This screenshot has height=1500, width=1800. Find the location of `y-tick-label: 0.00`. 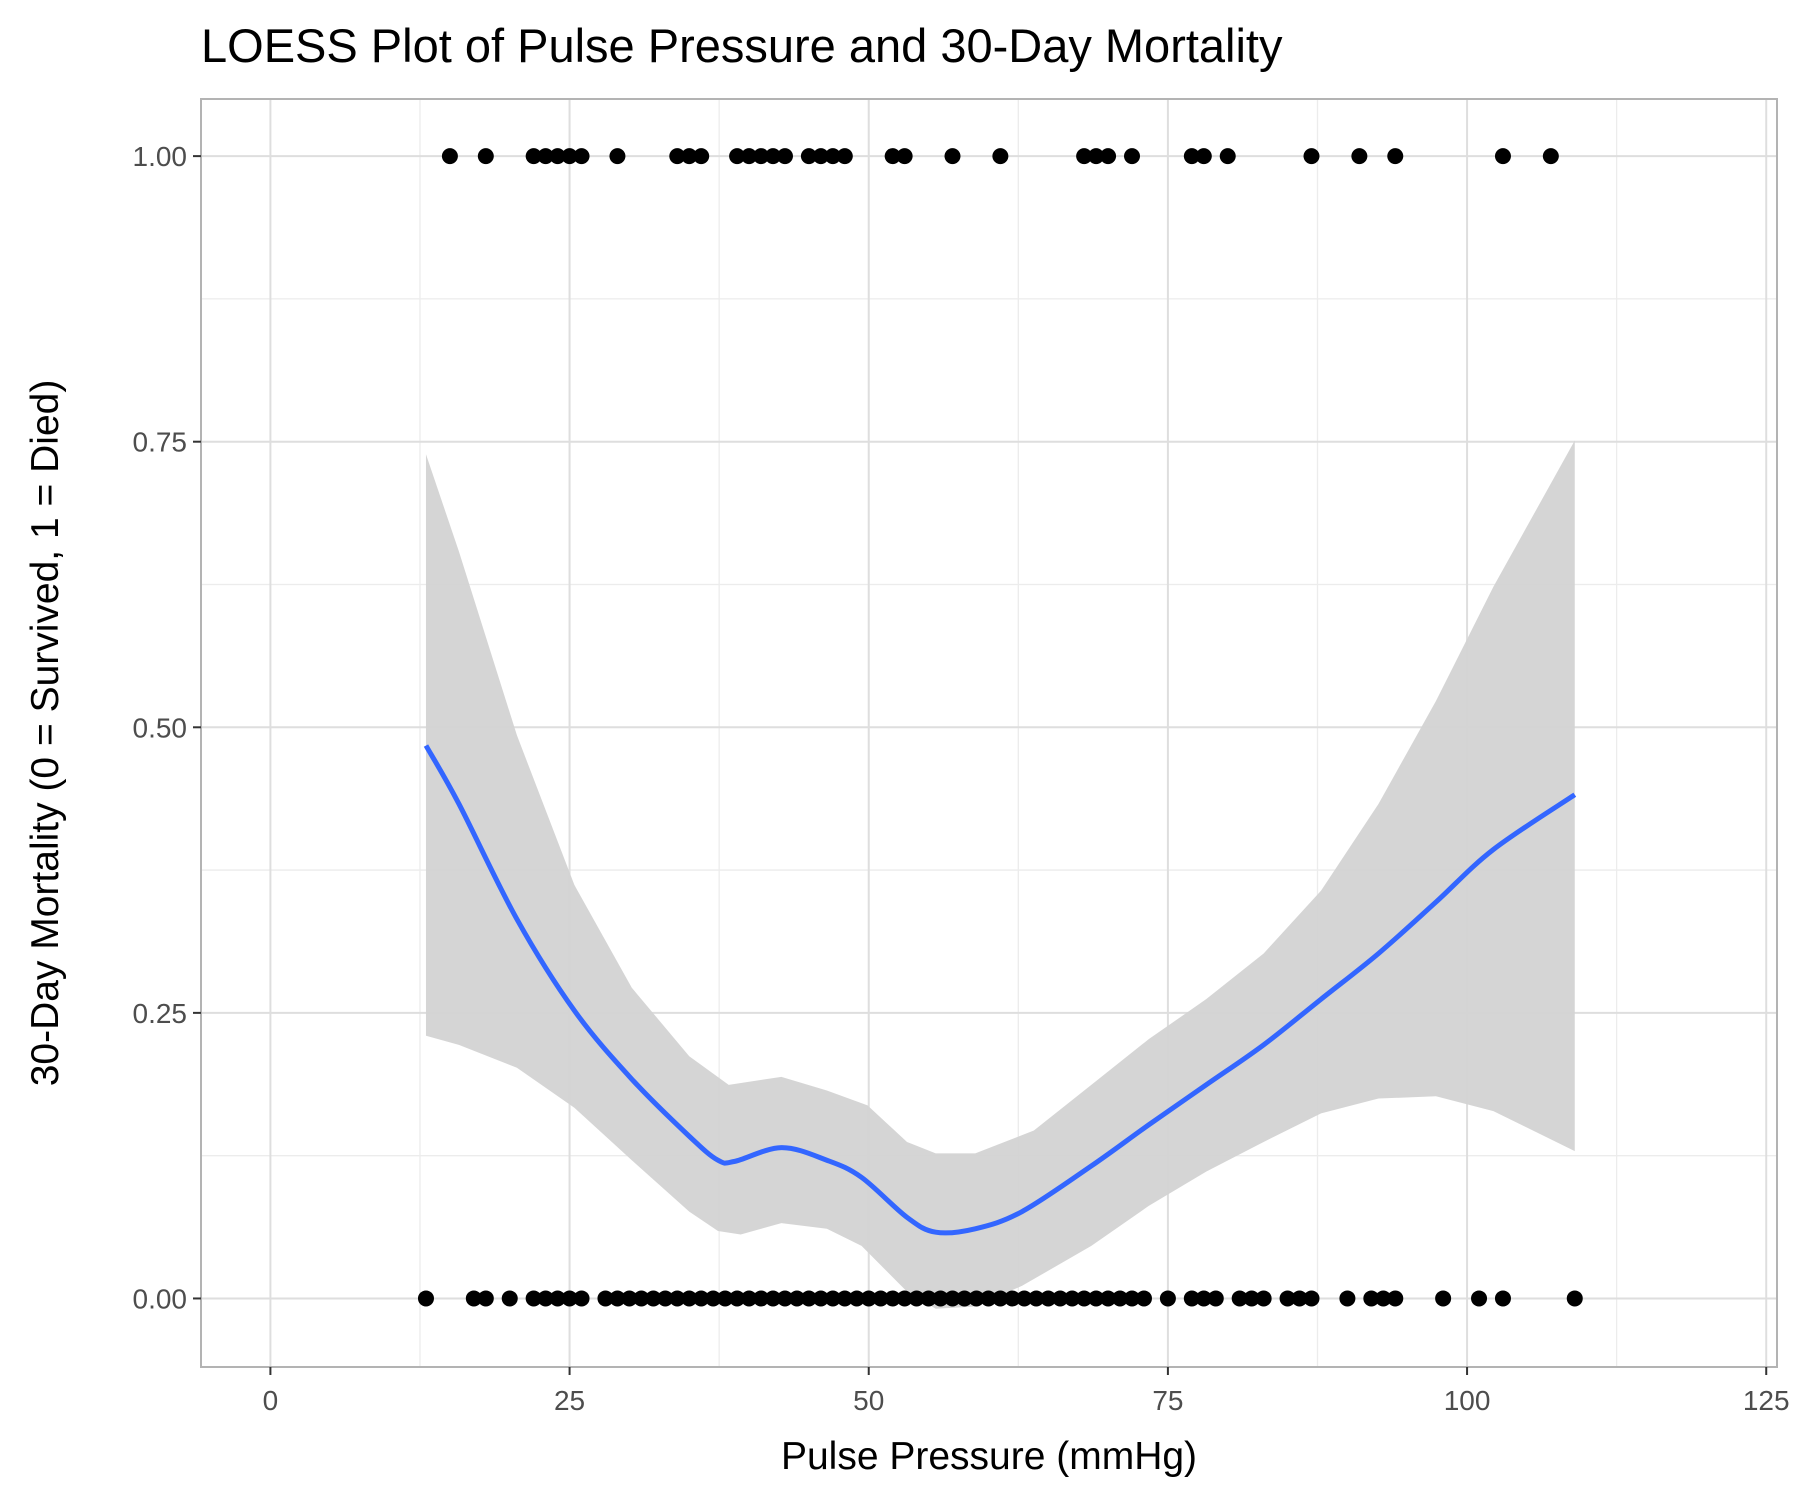

y-tick-label: 0.00 is located at coordinates (160, 1298).